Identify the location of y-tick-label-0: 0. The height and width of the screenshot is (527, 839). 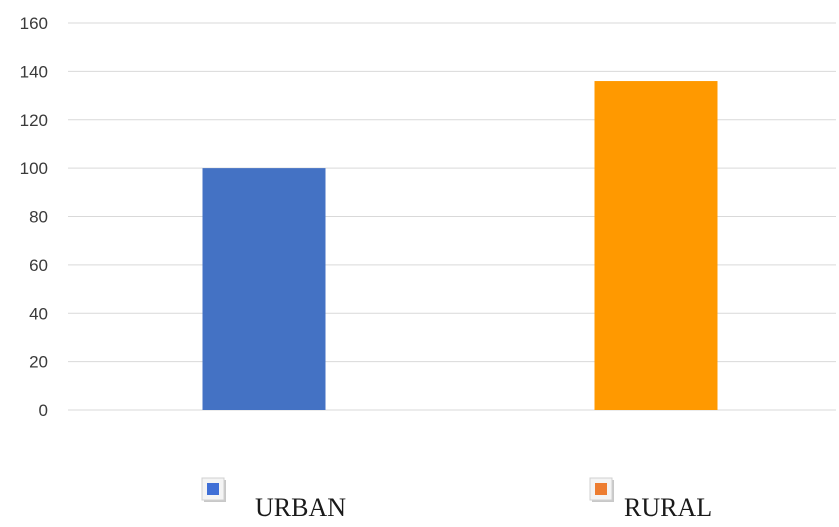
(43, 410).